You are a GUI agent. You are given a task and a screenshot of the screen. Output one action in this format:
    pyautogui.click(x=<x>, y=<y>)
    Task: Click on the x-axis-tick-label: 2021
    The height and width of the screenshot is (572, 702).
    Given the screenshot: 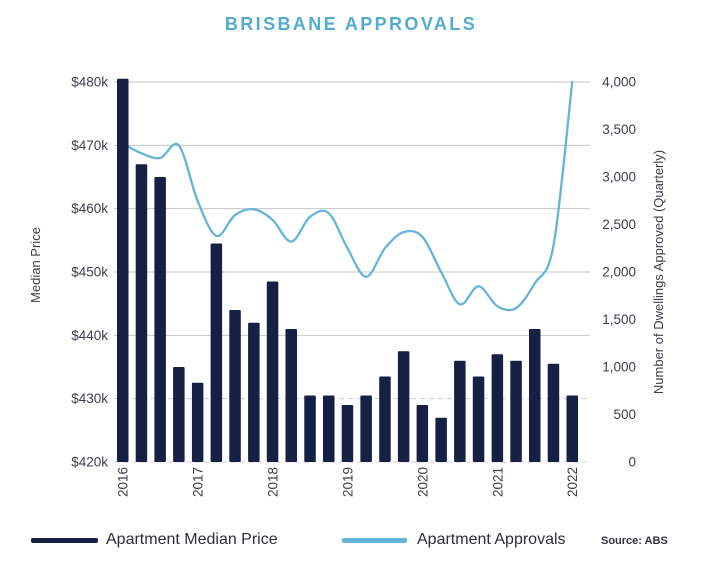 What is the action you would take?
    pyautogui.click(x=497, y=482)
    